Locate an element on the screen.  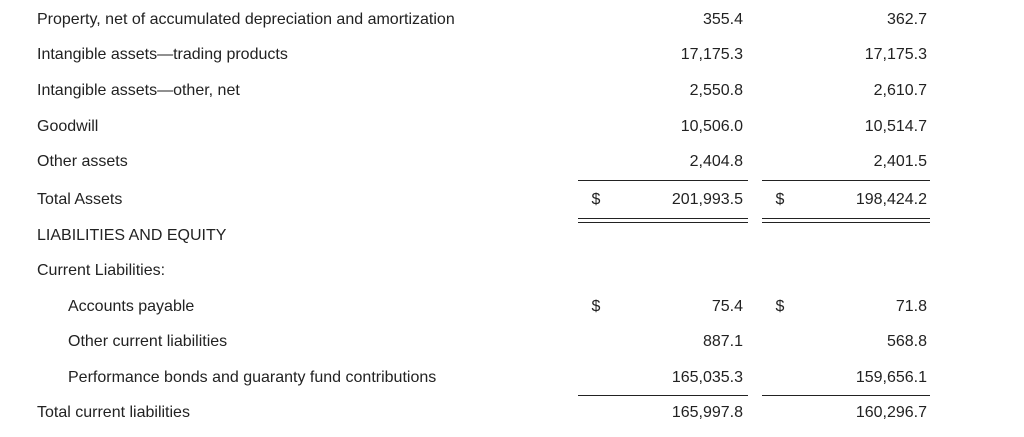
row-label: Goodwill is located at coordinates (68, 126).